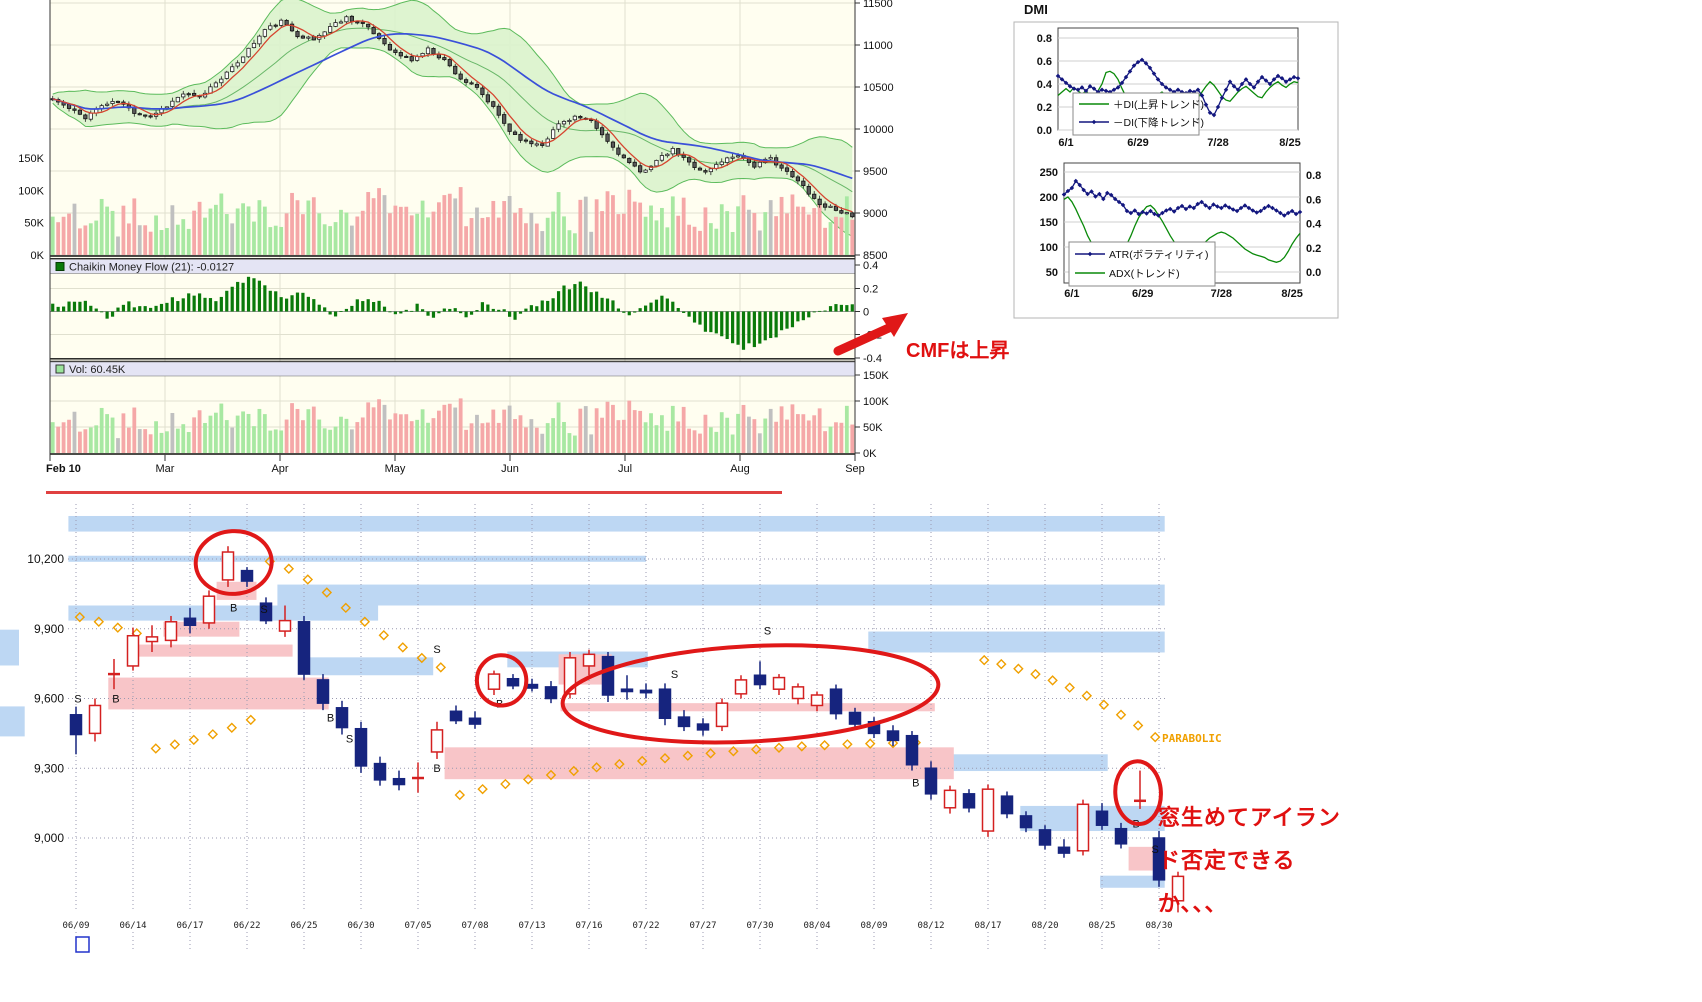  Describe the element at coordinates (531, 926) in the screenshot. I see `svg-text: 07/13` at that location.